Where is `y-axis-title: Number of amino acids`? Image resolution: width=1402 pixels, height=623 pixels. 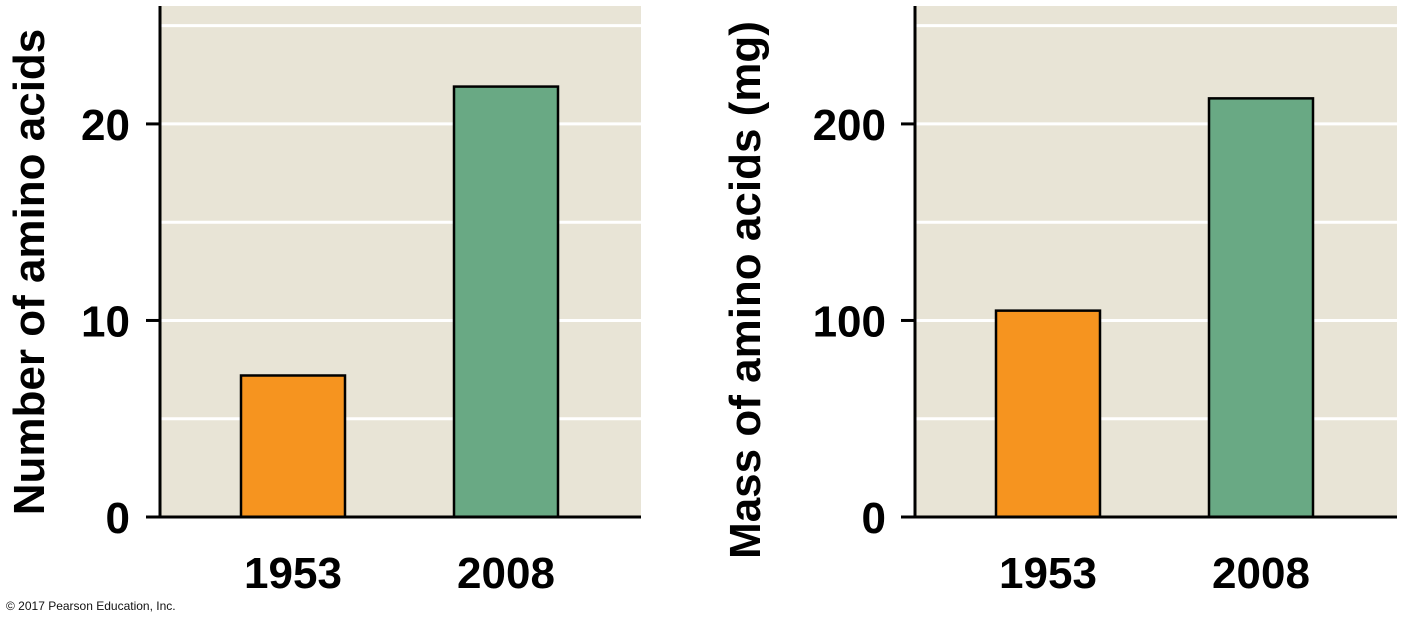
y-axis-title: Number of amino acids is located at coordinates (29, 272).